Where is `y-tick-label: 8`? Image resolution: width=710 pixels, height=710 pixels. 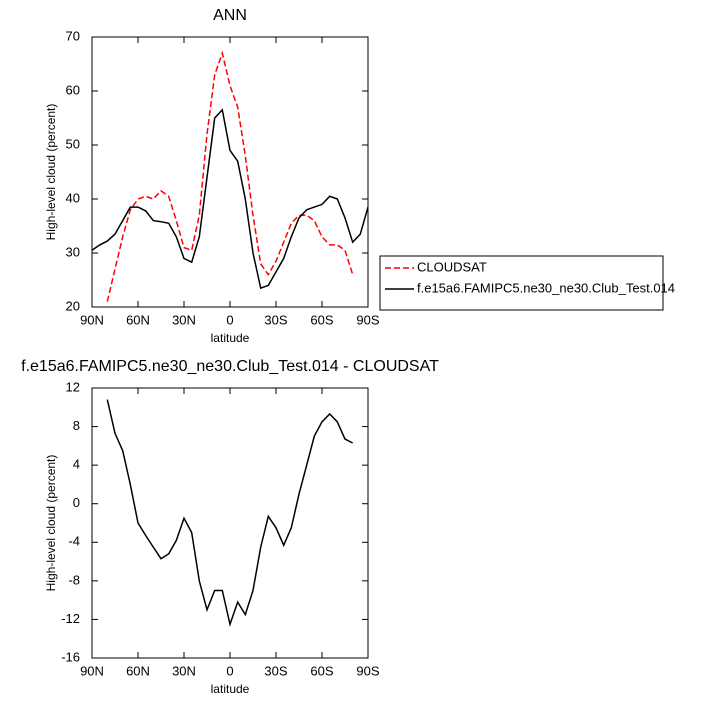
y-tick-label: 8 is located at coordinates (76, 425).